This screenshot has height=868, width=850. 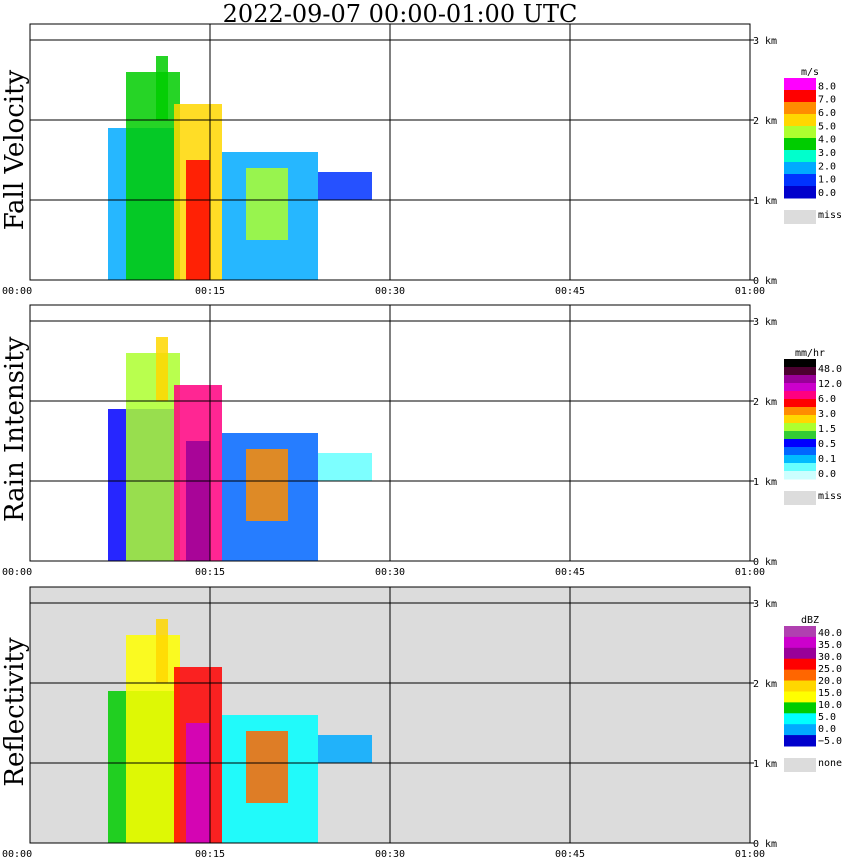 What do you see at coordinates (400, 14) in the screenshot?
I see `chart-title: 2022-09-07 00:00-01:00 UTC` at bounding box center [400, 14].